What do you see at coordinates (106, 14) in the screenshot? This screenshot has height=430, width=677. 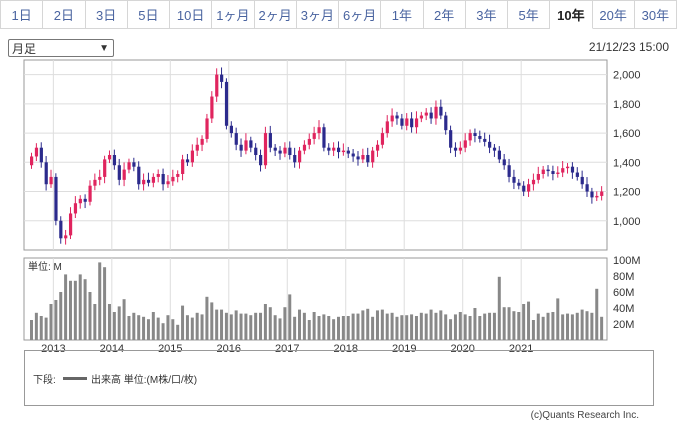 I see `tab-2: 3日` at bounding box center [106, 14].